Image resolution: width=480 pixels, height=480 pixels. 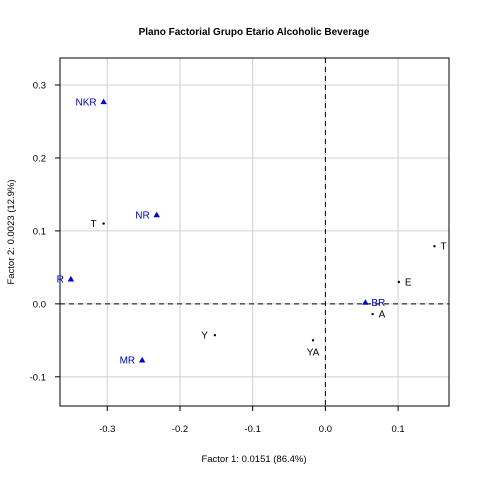 What do you see at coordinates (39, 231) in the screenshot?
I see `y-tick-label: 0.1` at bounding box center [39, 231].